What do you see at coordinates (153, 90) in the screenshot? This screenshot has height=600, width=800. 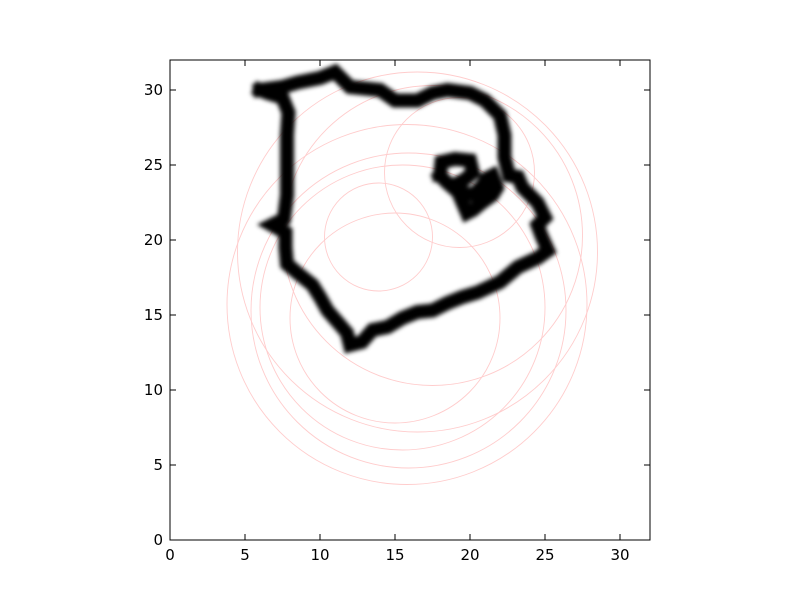 I see `y-tick-label: 30` at bounding box center [153, 90].